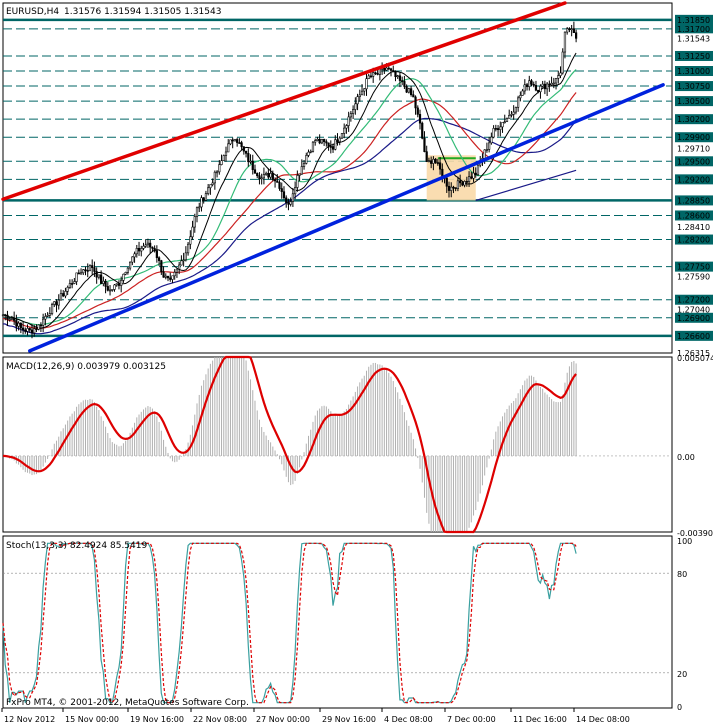  What do you see at coordinates (686, 457) in the screenshot?
I see `macd-tick-label: 0.00` at bounding box center [686, 457].